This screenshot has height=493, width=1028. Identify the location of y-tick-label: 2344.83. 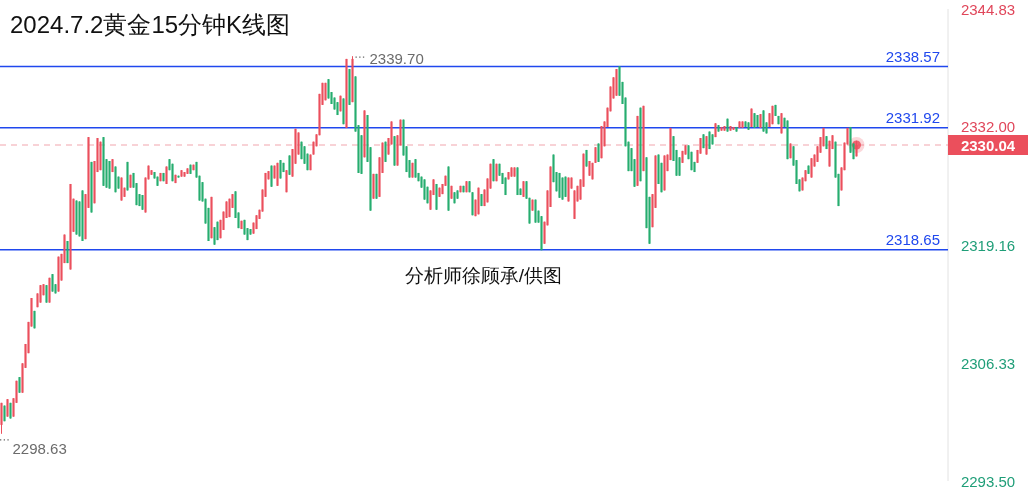
(988, 9).